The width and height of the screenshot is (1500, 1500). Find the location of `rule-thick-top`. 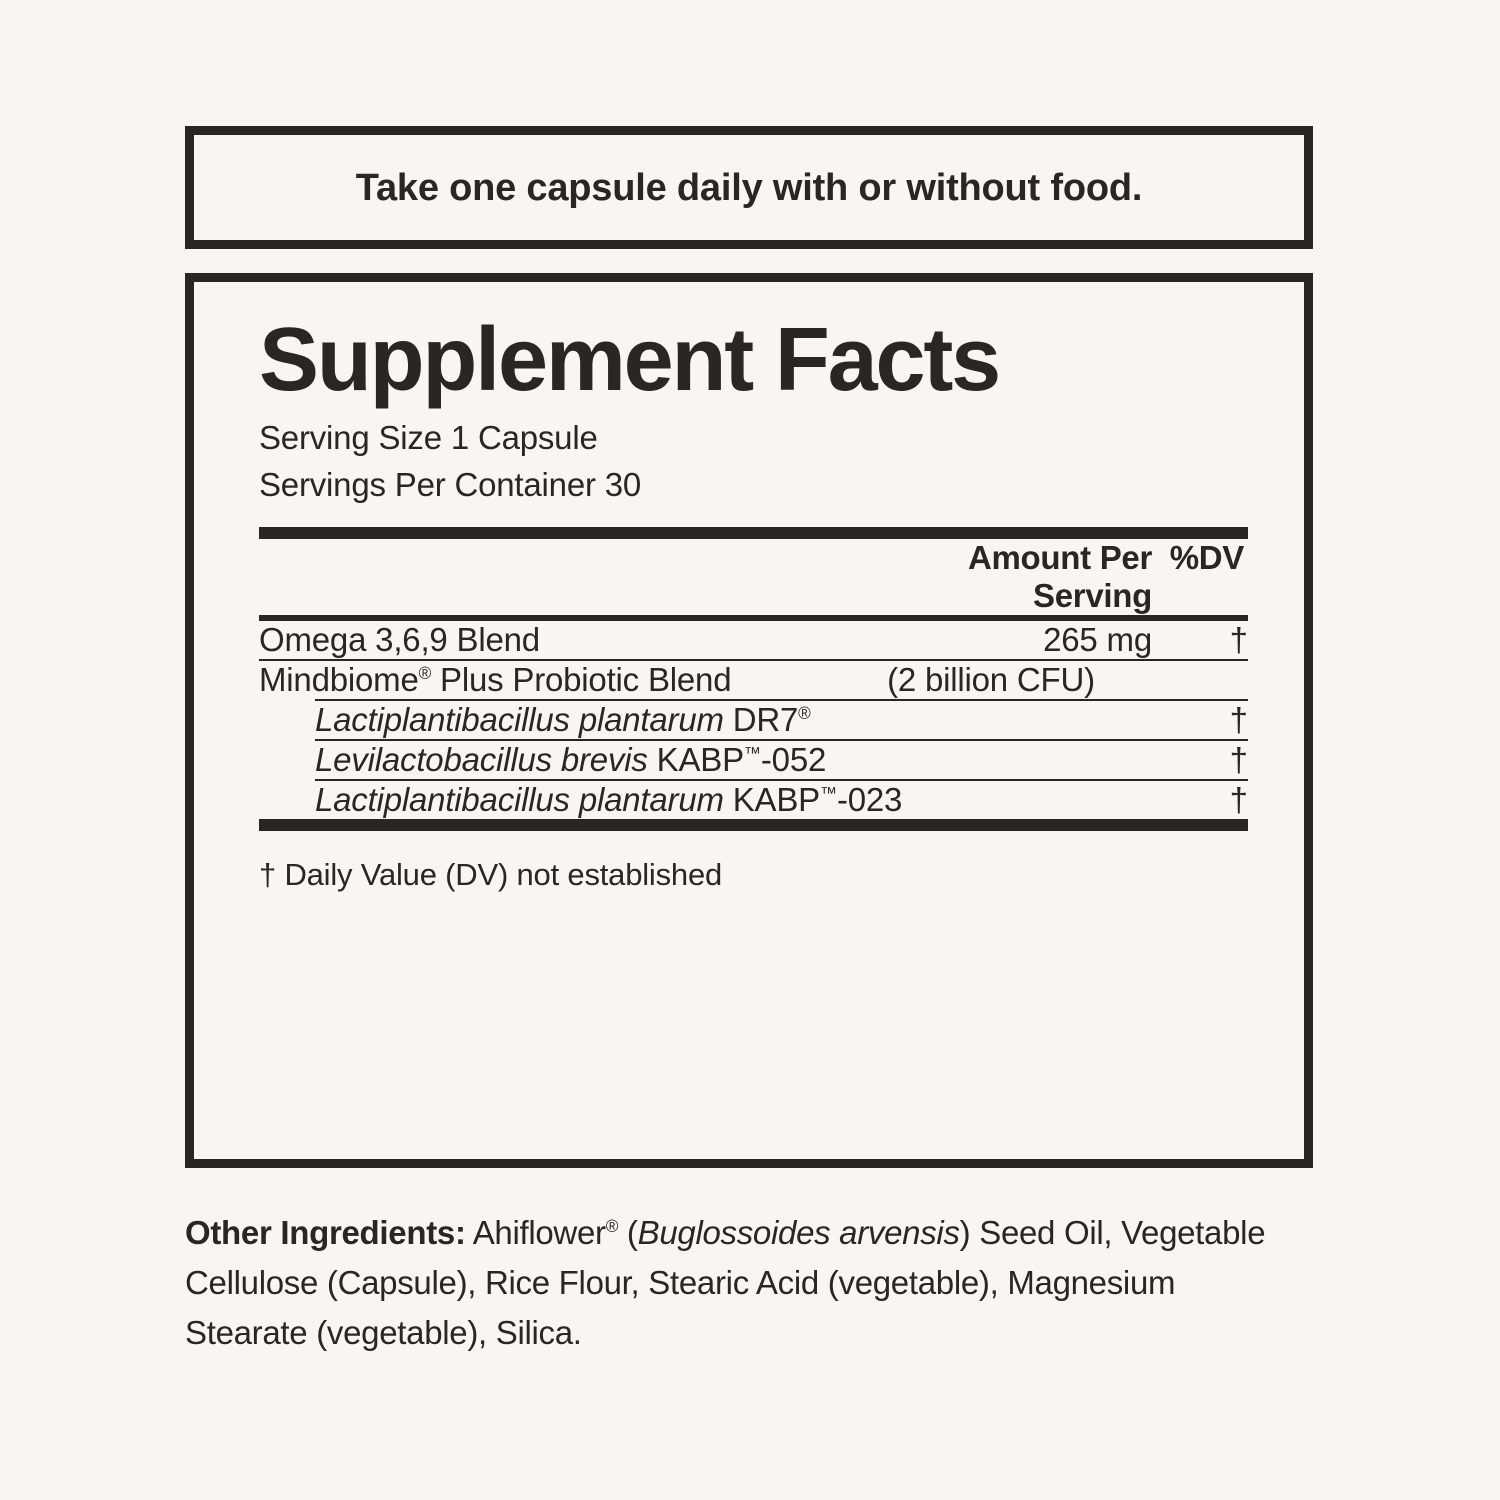

rule-thick-top is located at coordinates (753, 533).